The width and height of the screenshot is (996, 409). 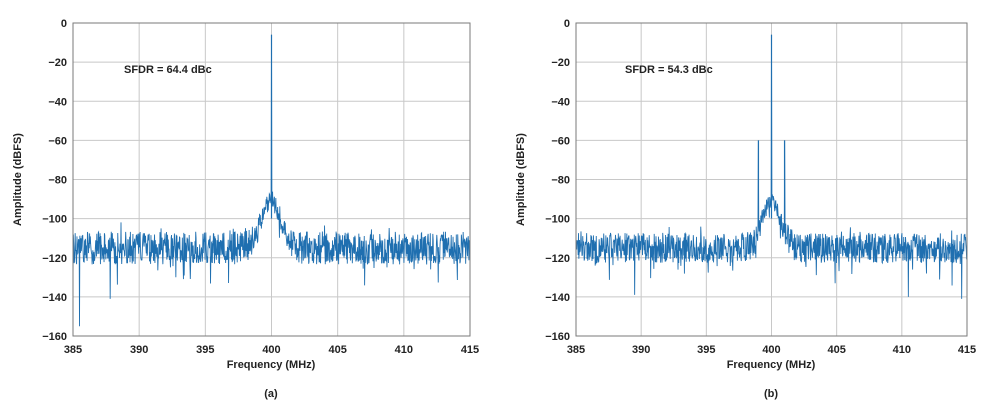 I want to click on sfdr-annotation: SFDR = 64.4 dBc, so click(x=168, y=70).